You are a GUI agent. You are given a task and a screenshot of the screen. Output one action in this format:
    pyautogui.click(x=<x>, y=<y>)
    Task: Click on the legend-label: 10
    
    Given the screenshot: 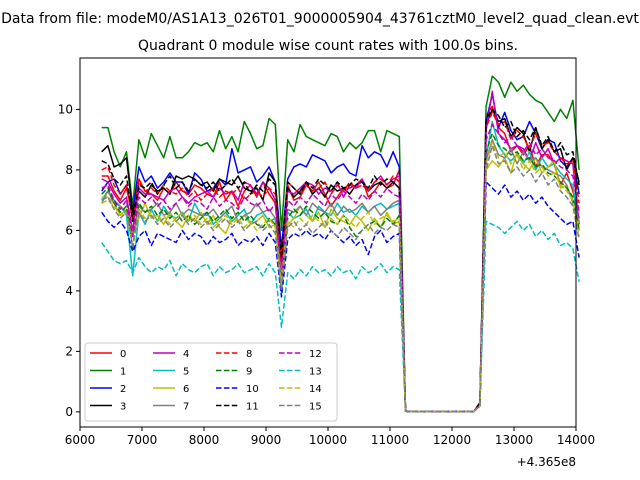 What is the action you would take?
    pyautogui.click(x=252, y=389)
    